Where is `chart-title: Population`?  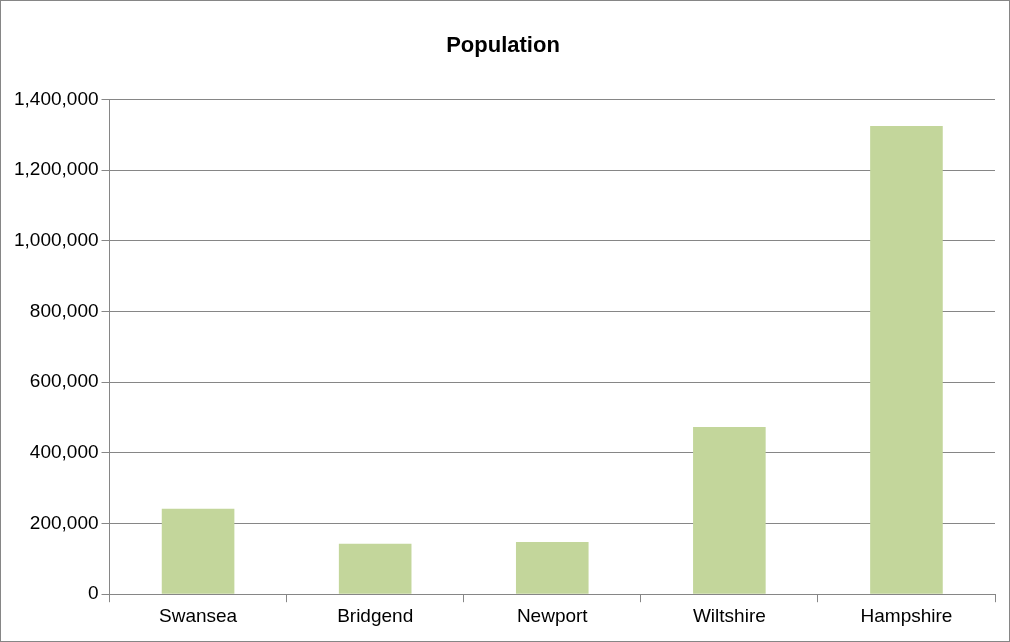 chart-title: Population is located at coordinates (503, 45).